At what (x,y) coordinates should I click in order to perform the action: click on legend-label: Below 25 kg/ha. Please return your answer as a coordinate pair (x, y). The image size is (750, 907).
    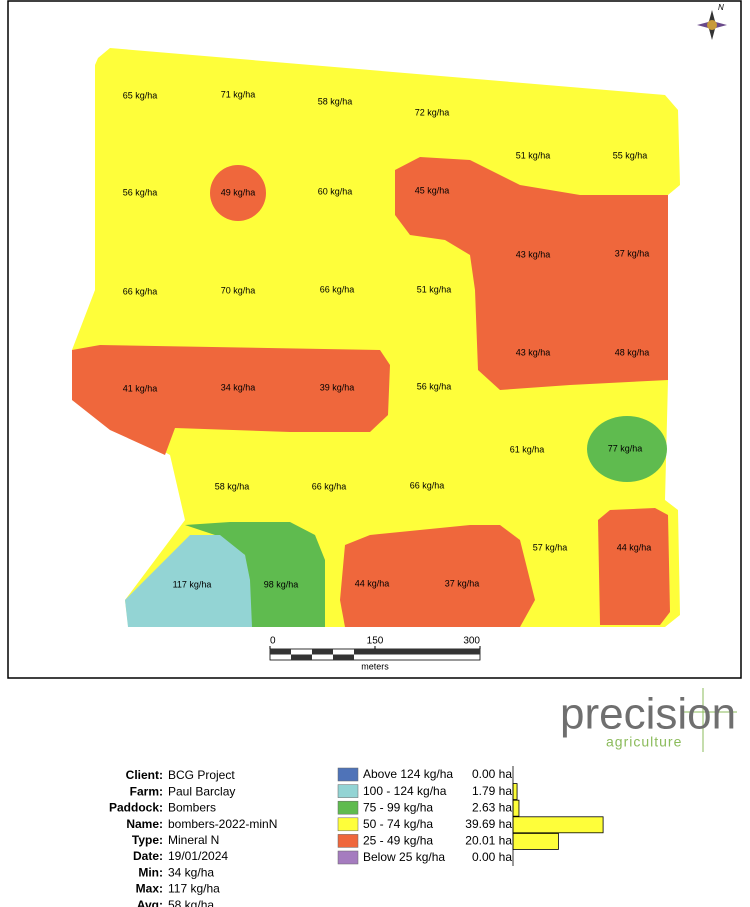
    Looking at the image, I should click on (404, 857).